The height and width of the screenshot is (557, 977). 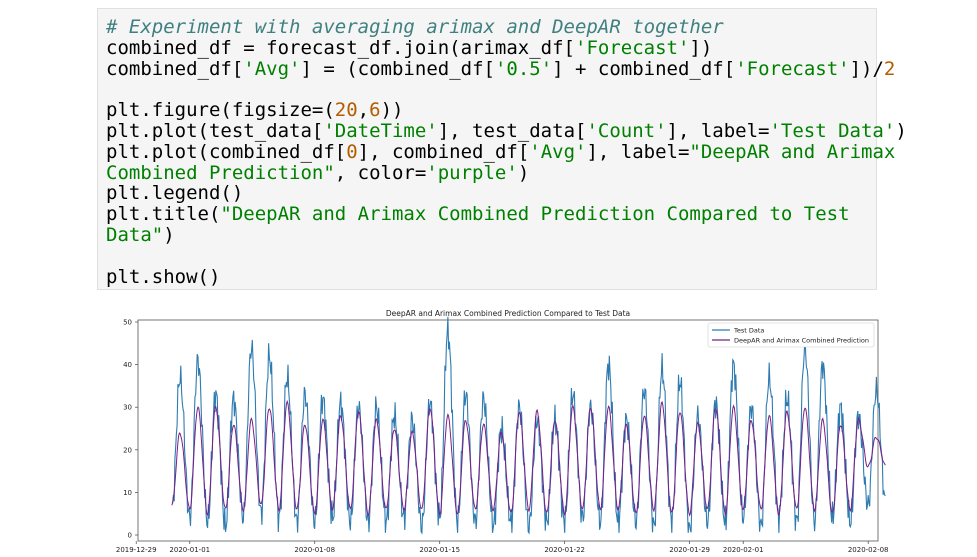 I want to click on code-token: plt.plot(combined_df[, so click(x=226, y=151).